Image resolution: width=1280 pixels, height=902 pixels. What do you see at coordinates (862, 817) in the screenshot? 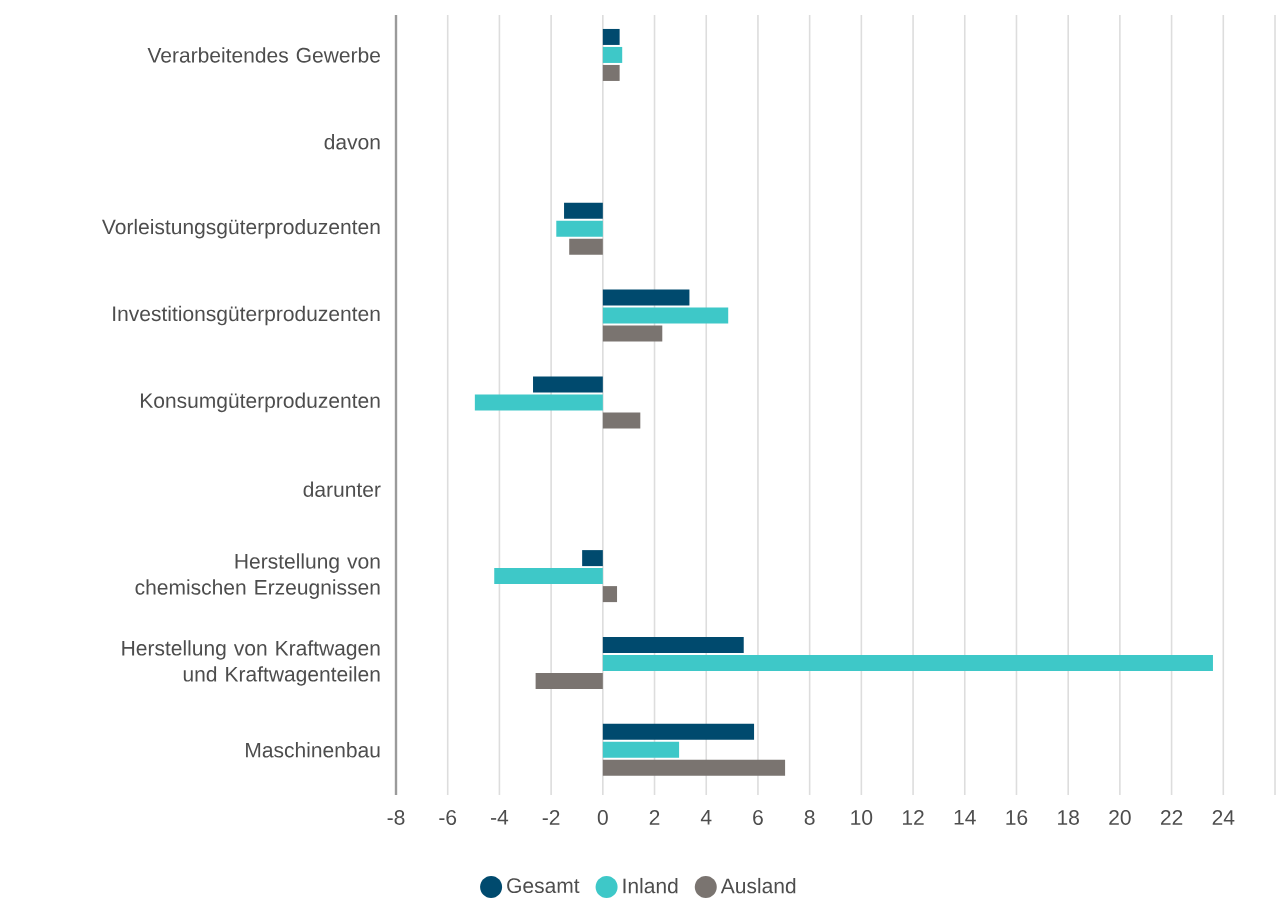
I see `x-tick-label: 10` at bounding box center [862, 817].